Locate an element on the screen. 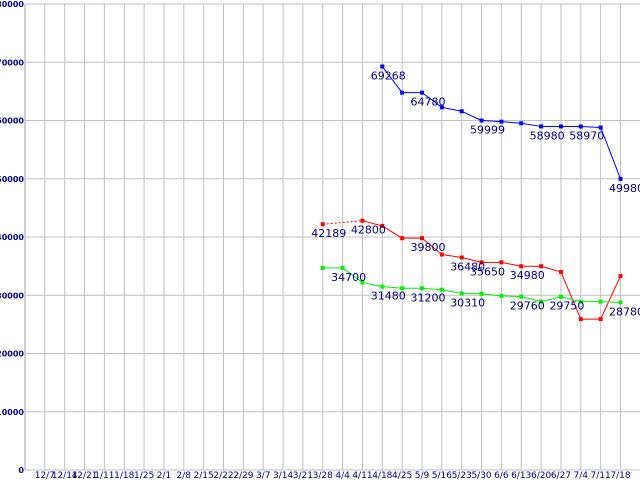 The width and height of the screenshot is (640, 480). blue-data-label: 58980 is located at coordinates (547, 135).